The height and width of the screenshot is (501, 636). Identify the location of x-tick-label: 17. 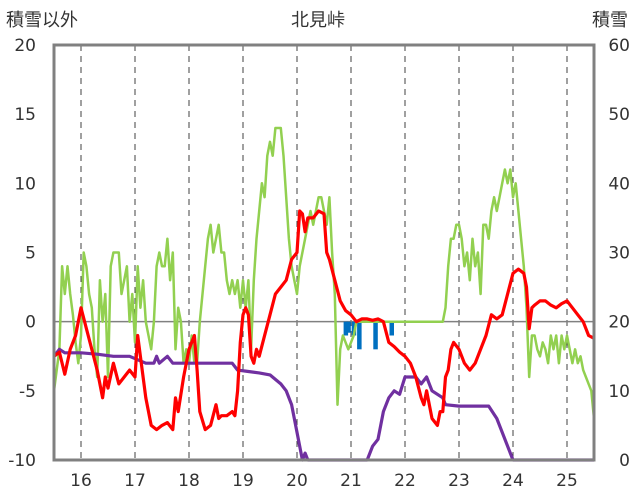
(135, 481).